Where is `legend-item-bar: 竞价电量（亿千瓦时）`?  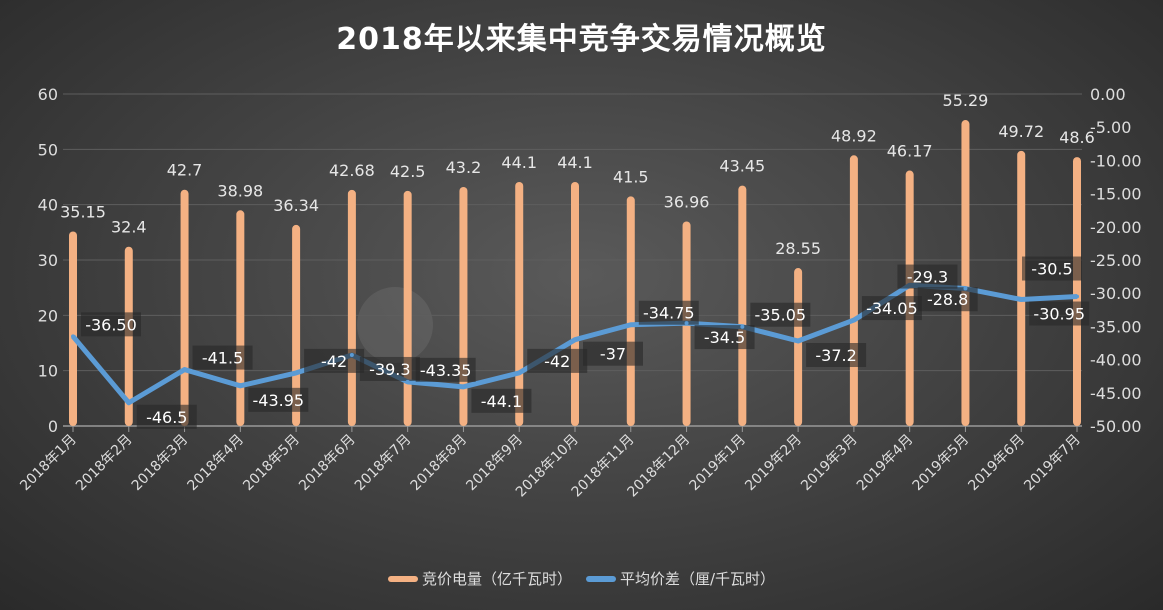
legend-item-bar: 竞价电量（亿千瓦时） is located at coordinates (479, 578).